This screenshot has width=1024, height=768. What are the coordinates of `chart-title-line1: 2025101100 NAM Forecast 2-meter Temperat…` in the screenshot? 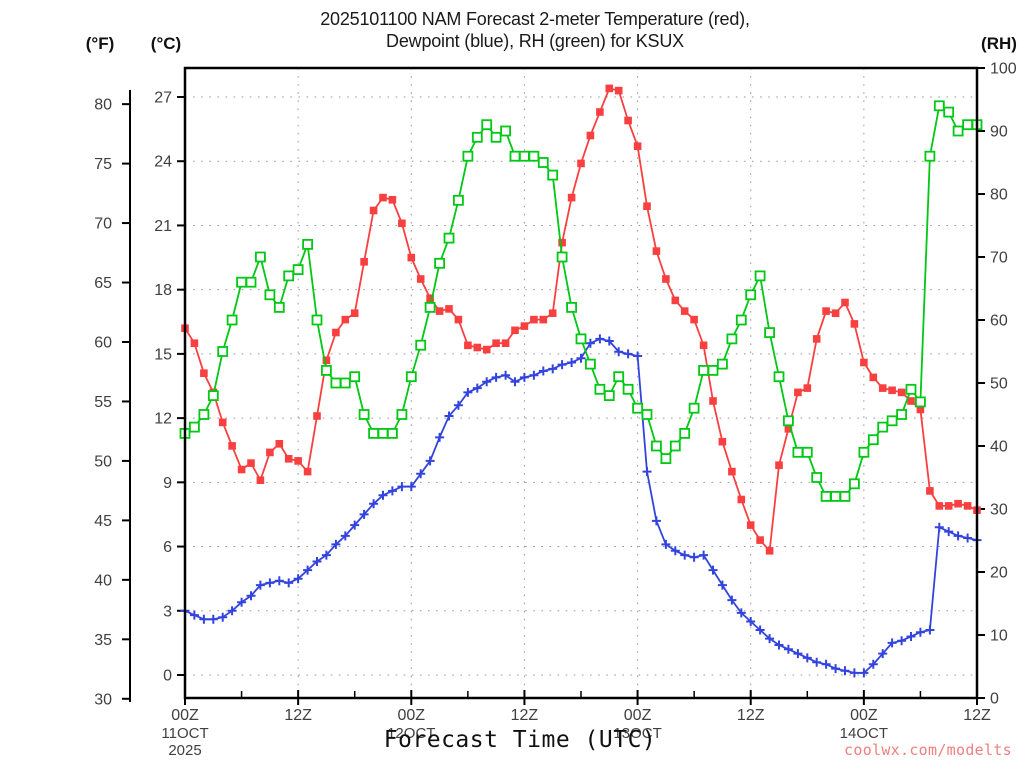 It's located at (535, 19).